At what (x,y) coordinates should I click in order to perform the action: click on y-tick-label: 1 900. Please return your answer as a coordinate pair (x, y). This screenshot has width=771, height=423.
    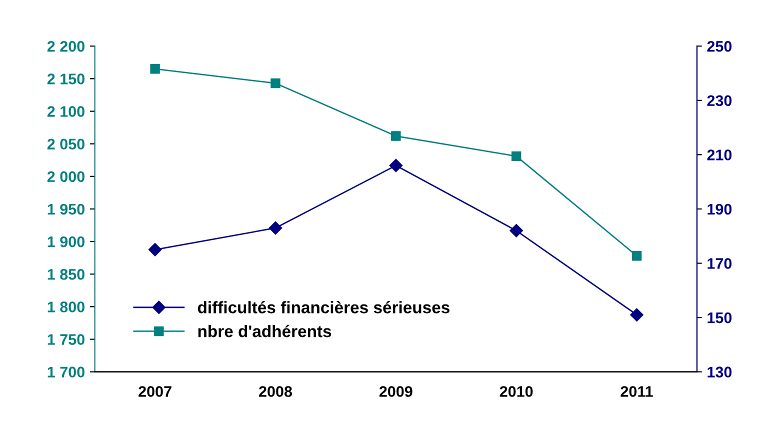
    Looking at the image, I should click on (66, 242).